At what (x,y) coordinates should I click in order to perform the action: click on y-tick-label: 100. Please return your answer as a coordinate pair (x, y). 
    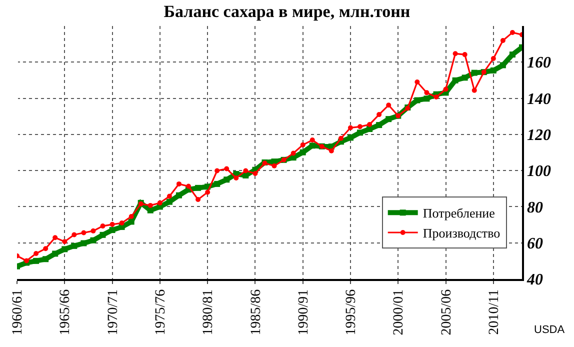
    Looking at the image, I should click on (538, 171).